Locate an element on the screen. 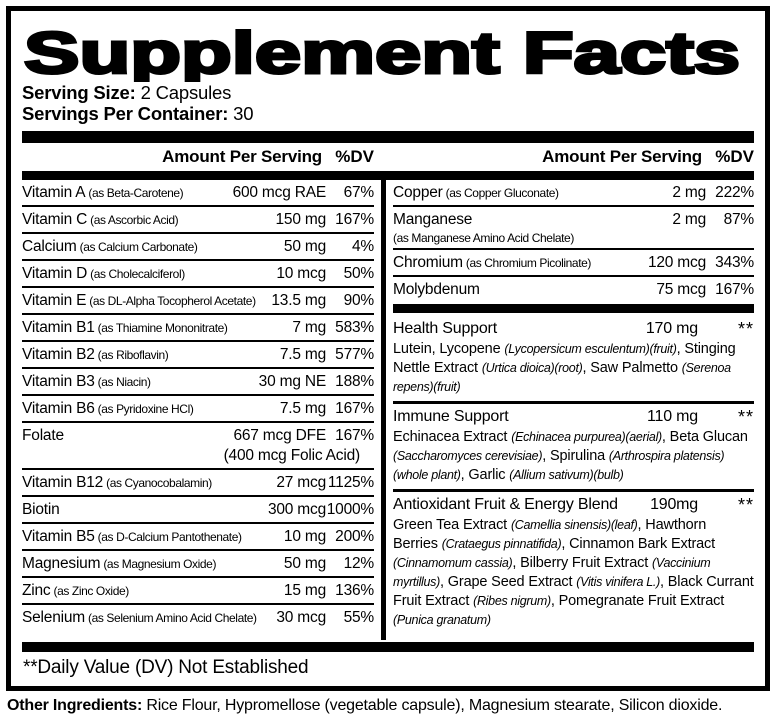  nutrient-source: (as Calcium Carbonate) is located at coordinates (138, 247).